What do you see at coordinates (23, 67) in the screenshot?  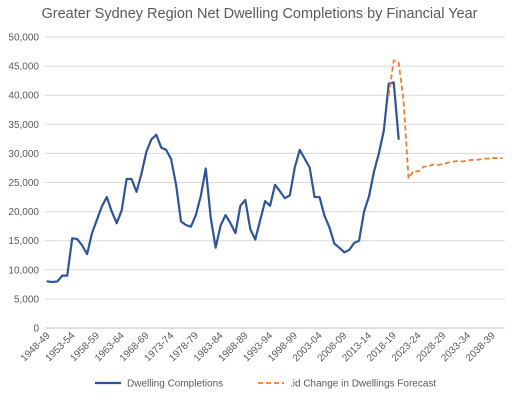 I see `y-tick-label: 45,000` at bounding box center [23, 67].